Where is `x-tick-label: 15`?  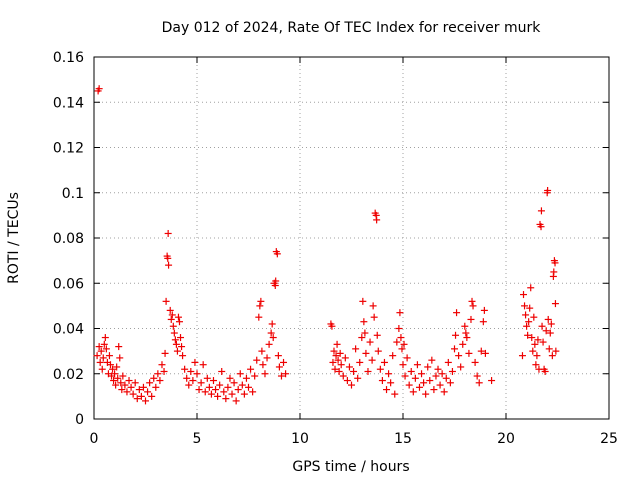 x-tick-label: 15 is located at coordinates (403, 439).